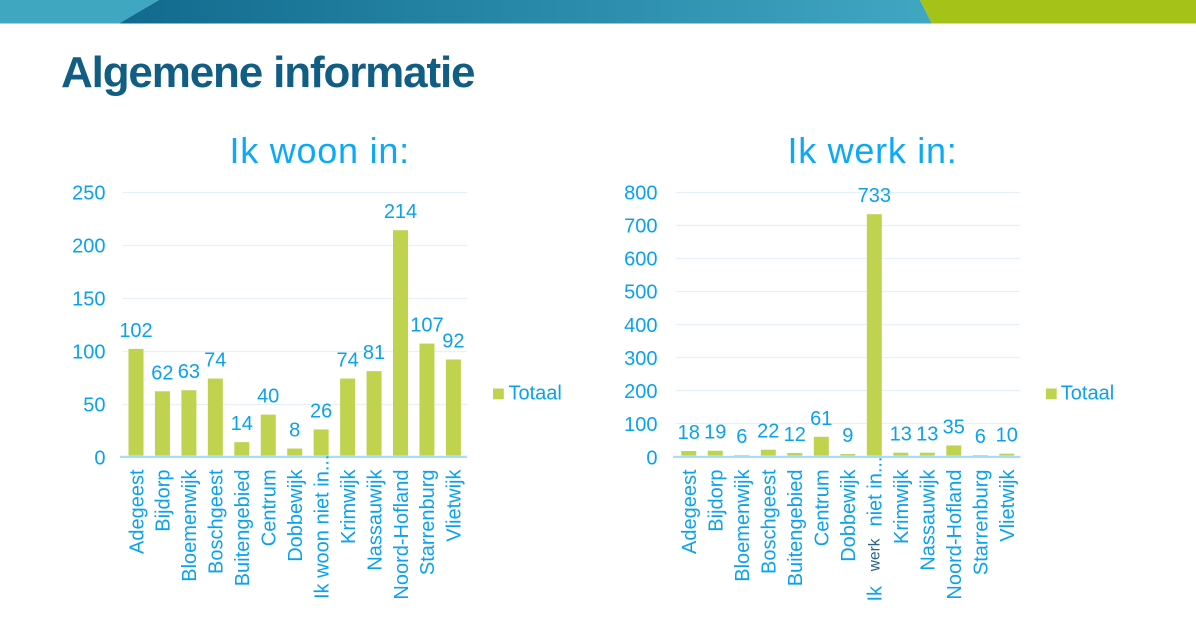 The image size is (1196, 629). I want to click on svg-text: 8, so click(294, 431).